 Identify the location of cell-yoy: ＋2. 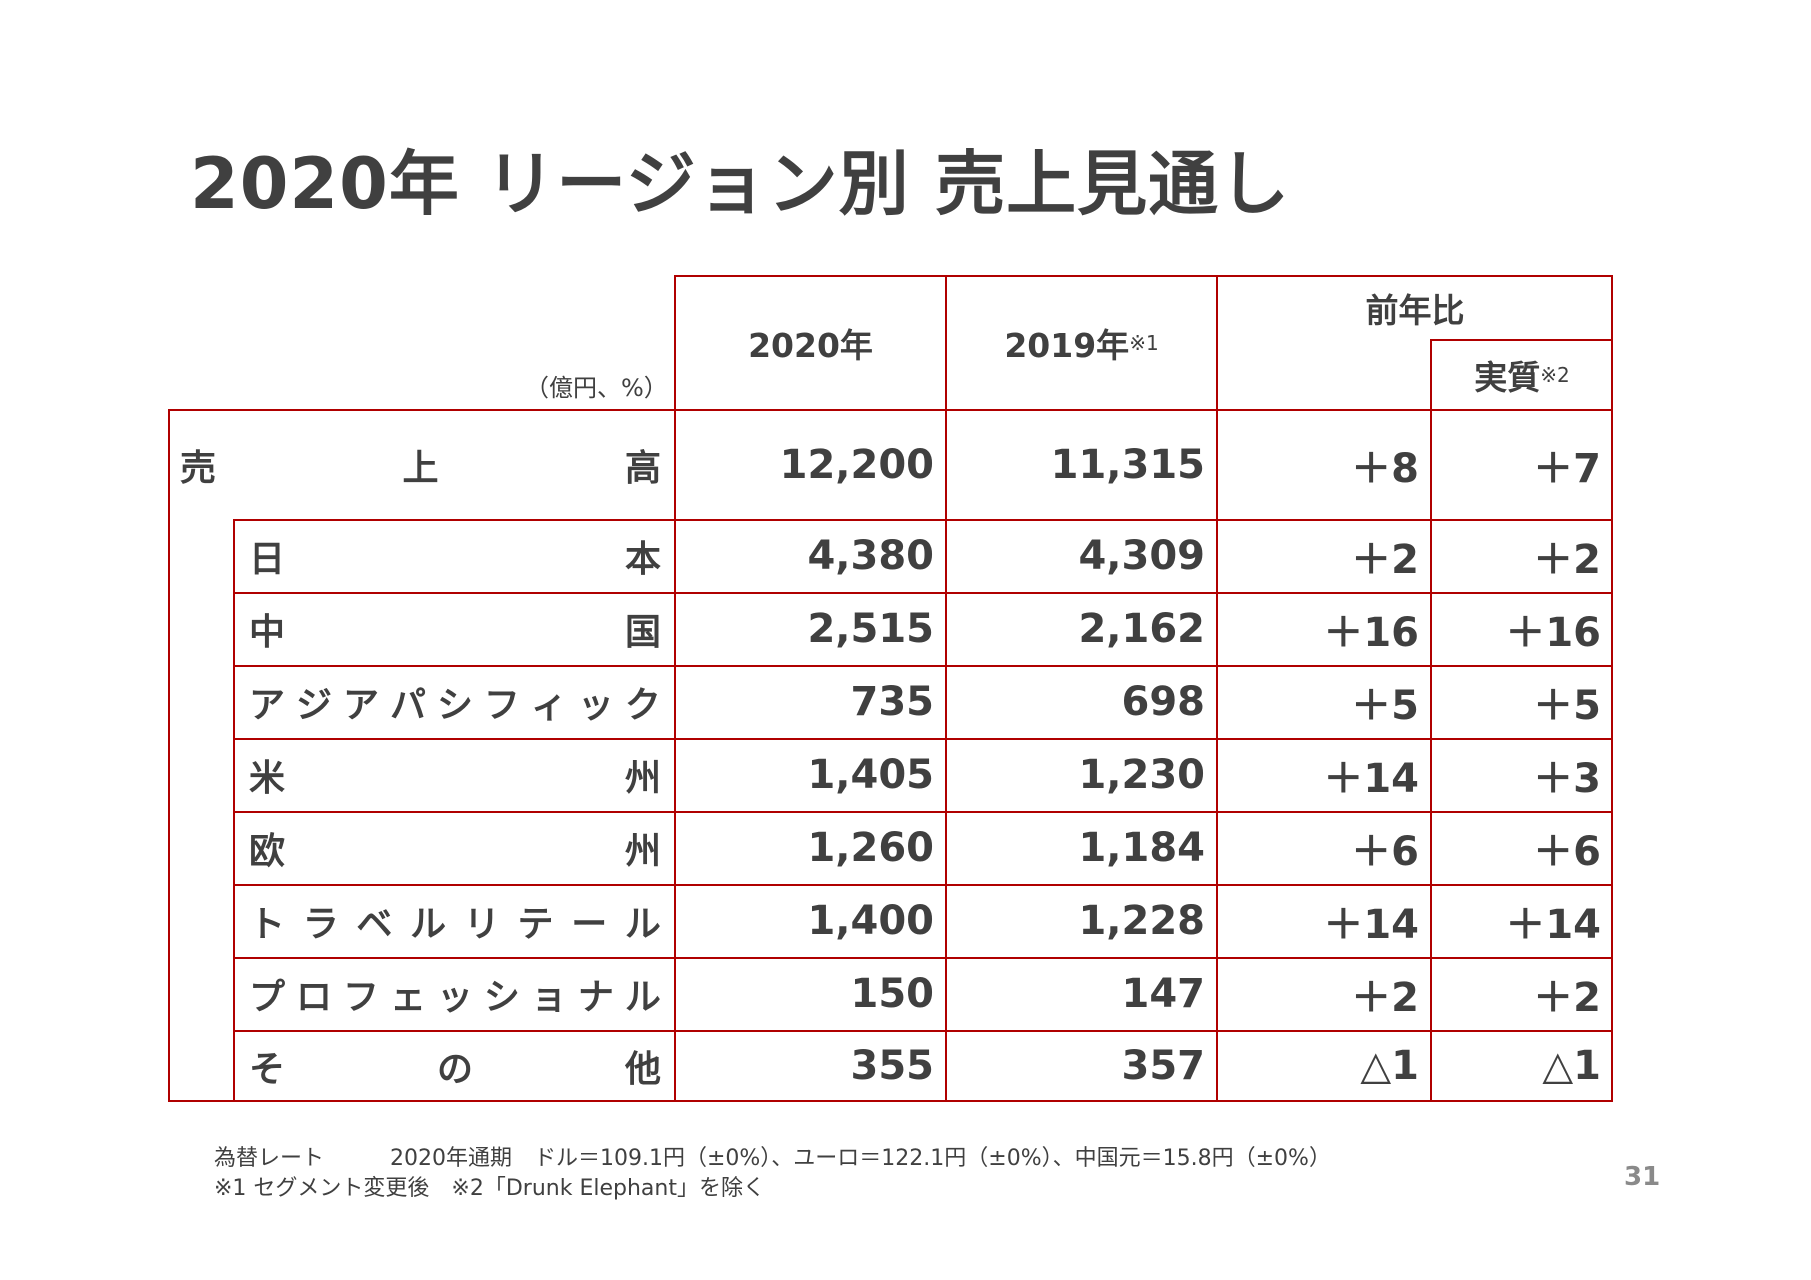
(1385, 998).